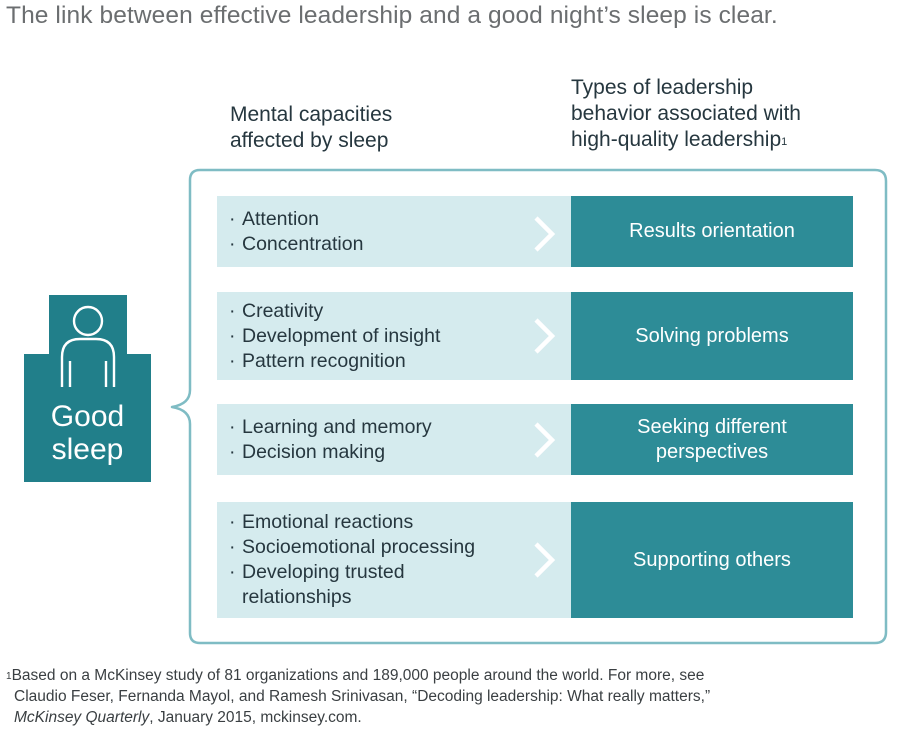 Image resolution: width=900 pixels, height=741 pixels. I want to click on good-sleep-label: Good sleep, so click(87, 433).